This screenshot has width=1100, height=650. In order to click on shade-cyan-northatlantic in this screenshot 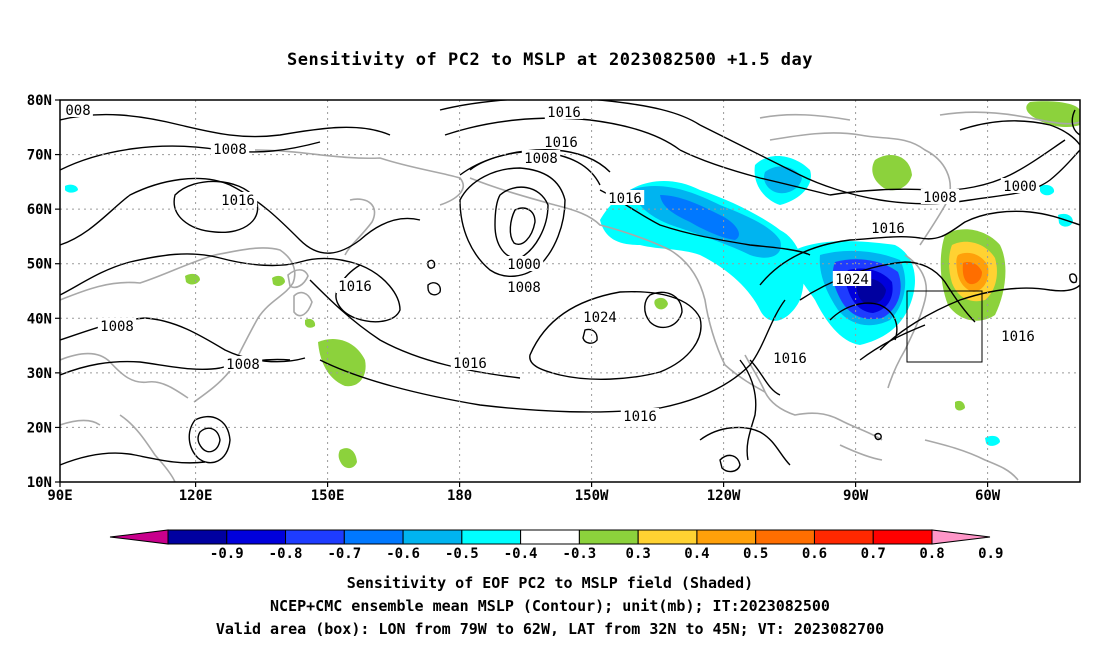, I will do `click(1047, 190)`.